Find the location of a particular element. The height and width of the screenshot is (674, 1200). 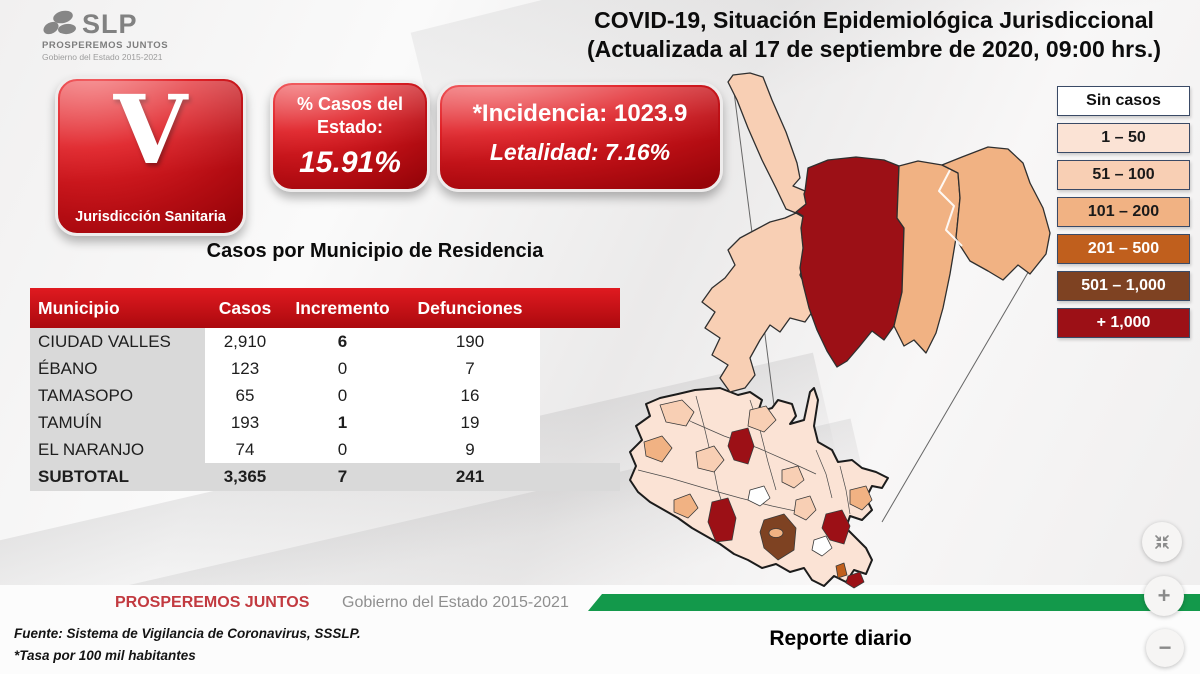

table-row: TAMASOPO 65 0 16 is located at coordinates (325, 395).